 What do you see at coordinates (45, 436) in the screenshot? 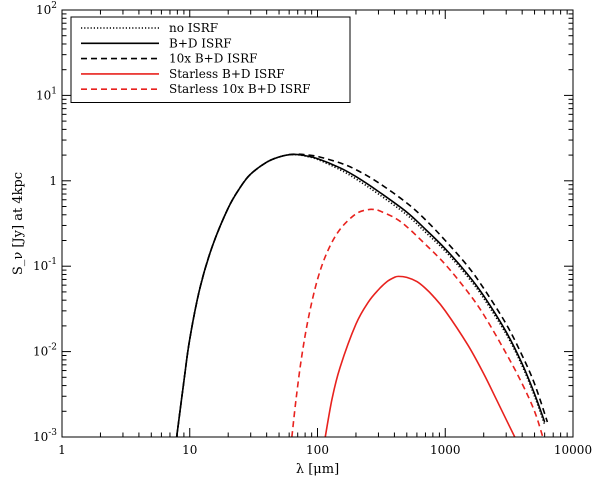
I see `y-tick-label: 10⁻³` at bounding box center [45, 436].